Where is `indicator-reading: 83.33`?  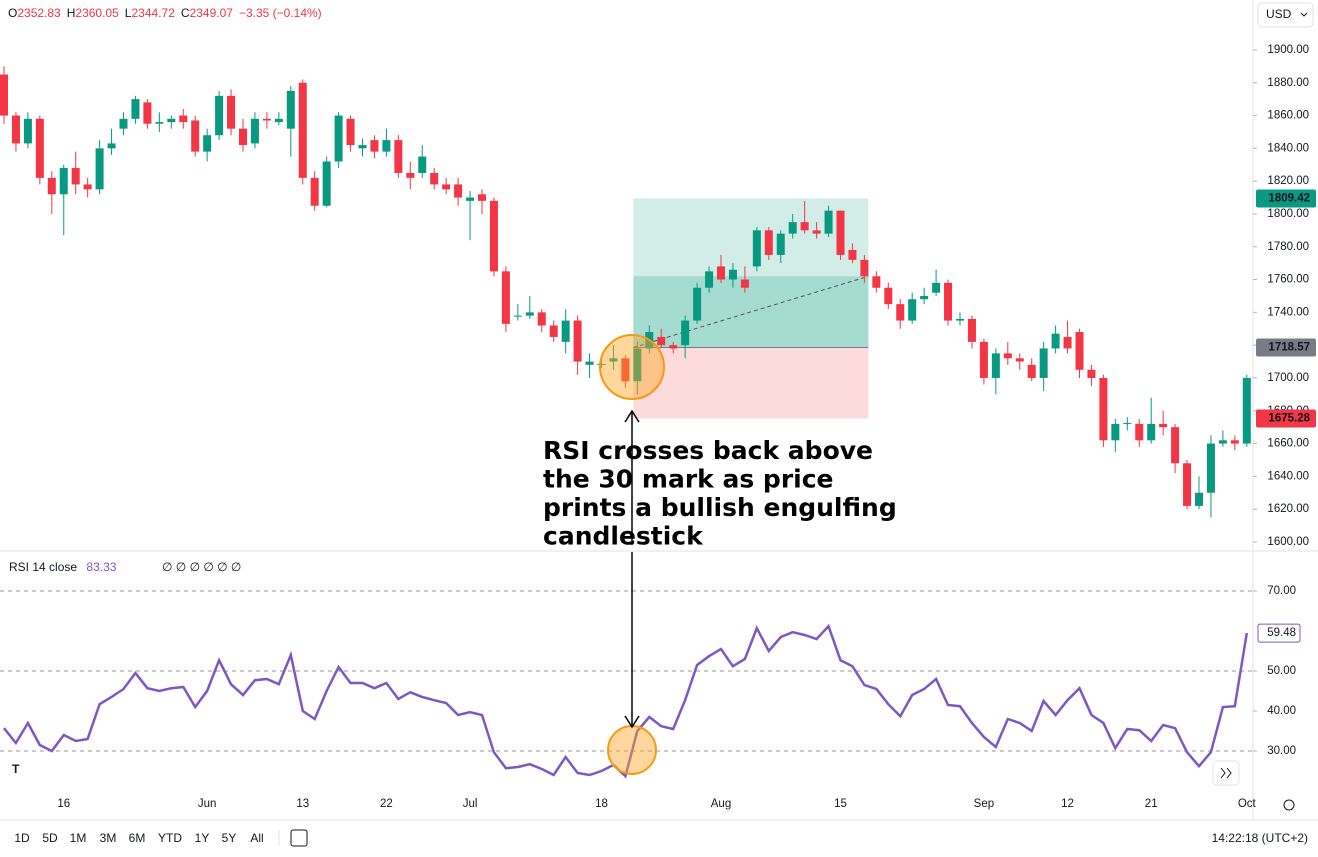 indicator-reading: 83.33 is located at coordinates (101, 567).